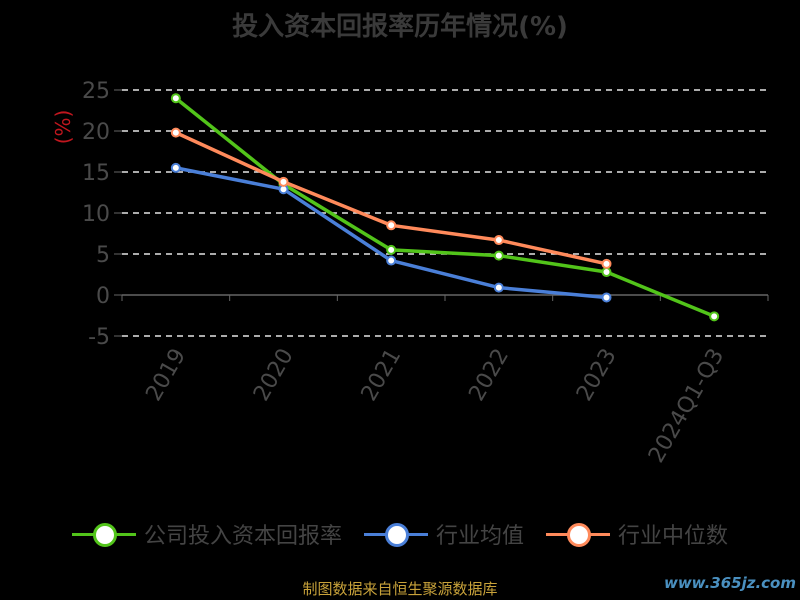 This screenshot has width=800, height=600. What do you see at coordinates (96, 132) in the screenshot?
I see `y-tick-label: 20` at bounding box center [96, 132].